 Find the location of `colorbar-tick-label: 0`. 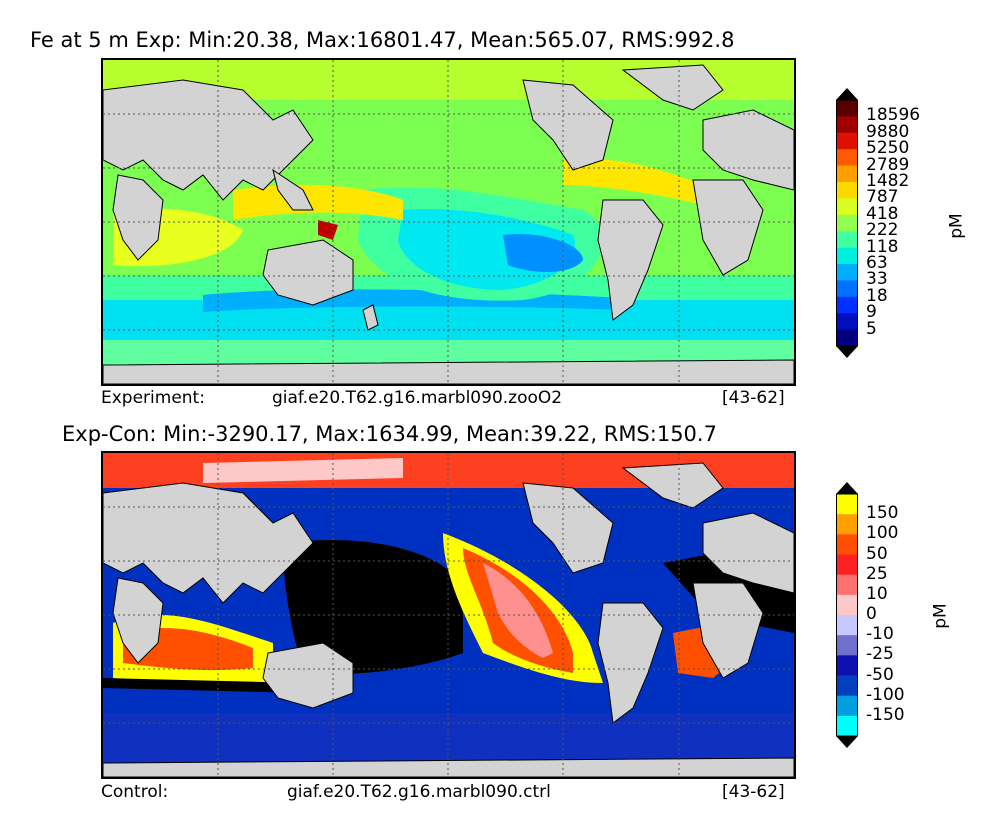

colorbar-tick-label: 0 is located at coordinates (871, 614).